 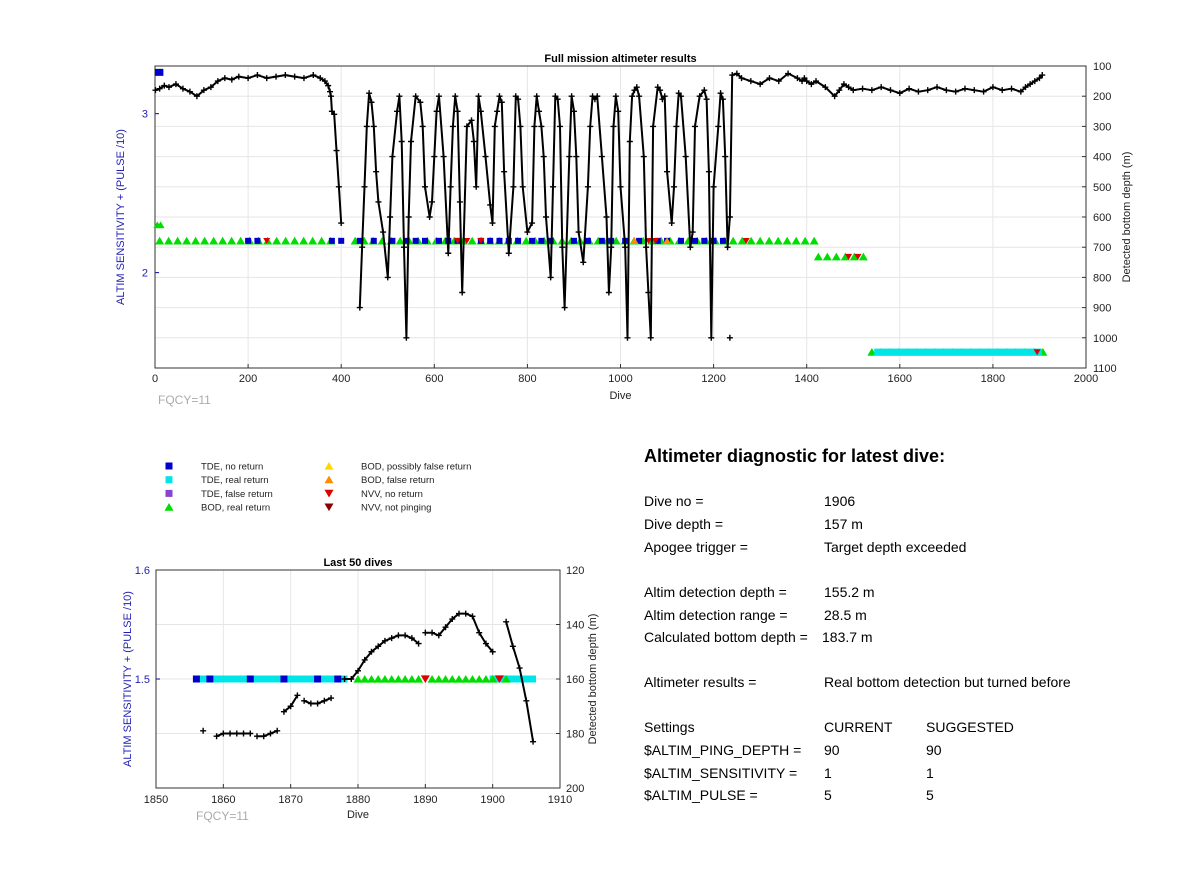 I want to click on x-tick-label: 0, so click(x=155, y=379).